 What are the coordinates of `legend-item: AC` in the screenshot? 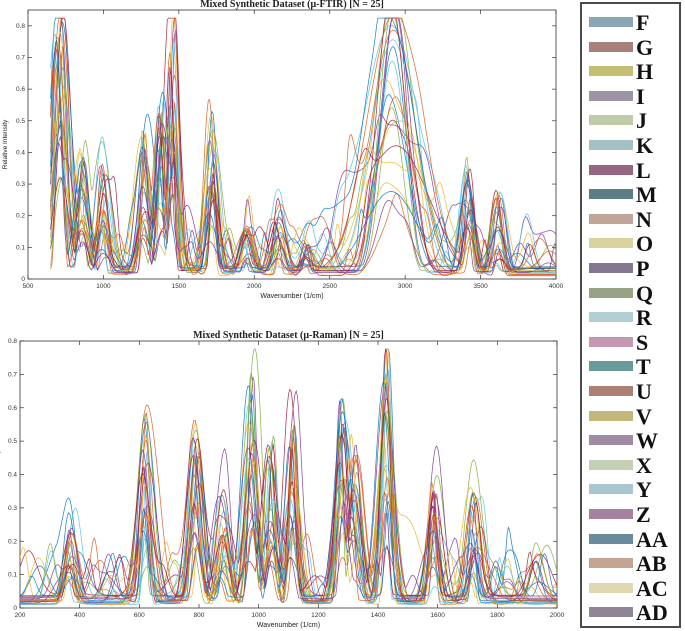 It's located at (630, 588).